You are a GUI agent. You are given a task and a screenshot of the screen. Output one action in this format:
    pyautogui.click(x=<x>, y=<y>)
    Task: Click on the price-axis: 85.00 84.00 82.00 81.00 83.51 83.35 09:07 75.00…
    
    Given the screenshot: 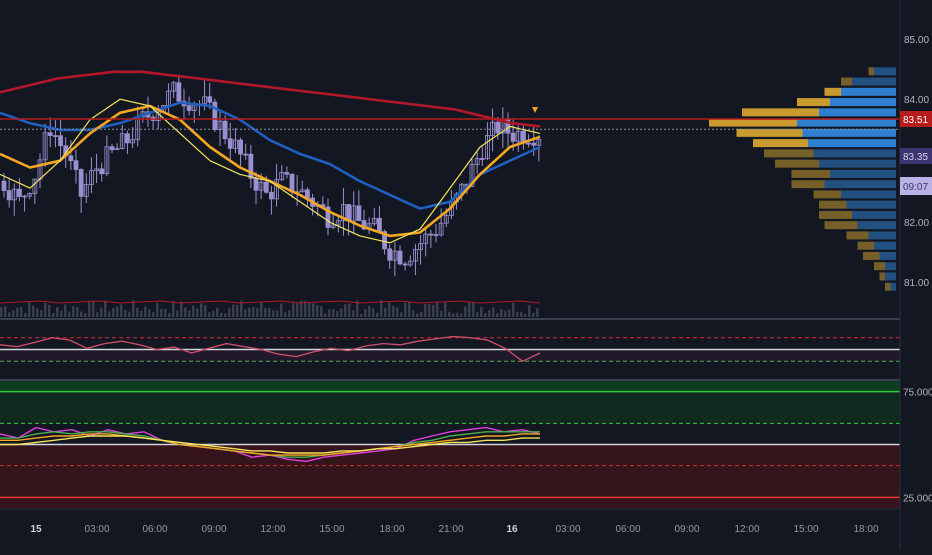 What is the action you would take?
    pyautogui.click(x=916, y=269)
    